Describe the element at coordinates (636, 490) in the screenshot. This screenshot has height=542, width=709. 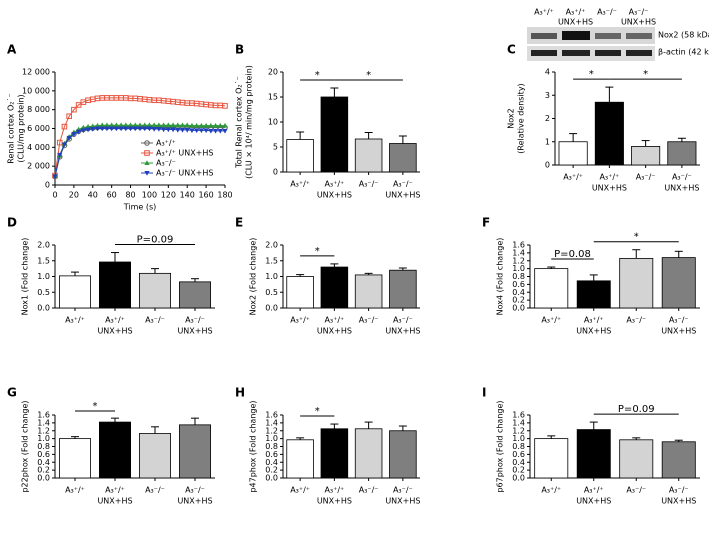
I see `x-tick-label: A₃⁻/⁻` at that location.